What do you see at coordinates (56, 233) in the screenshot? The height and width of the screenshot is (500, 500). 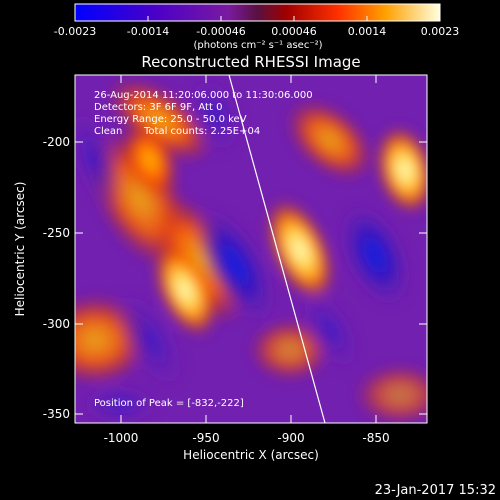 I see `y-tick-label: -250` at bounding box center [56, 233].